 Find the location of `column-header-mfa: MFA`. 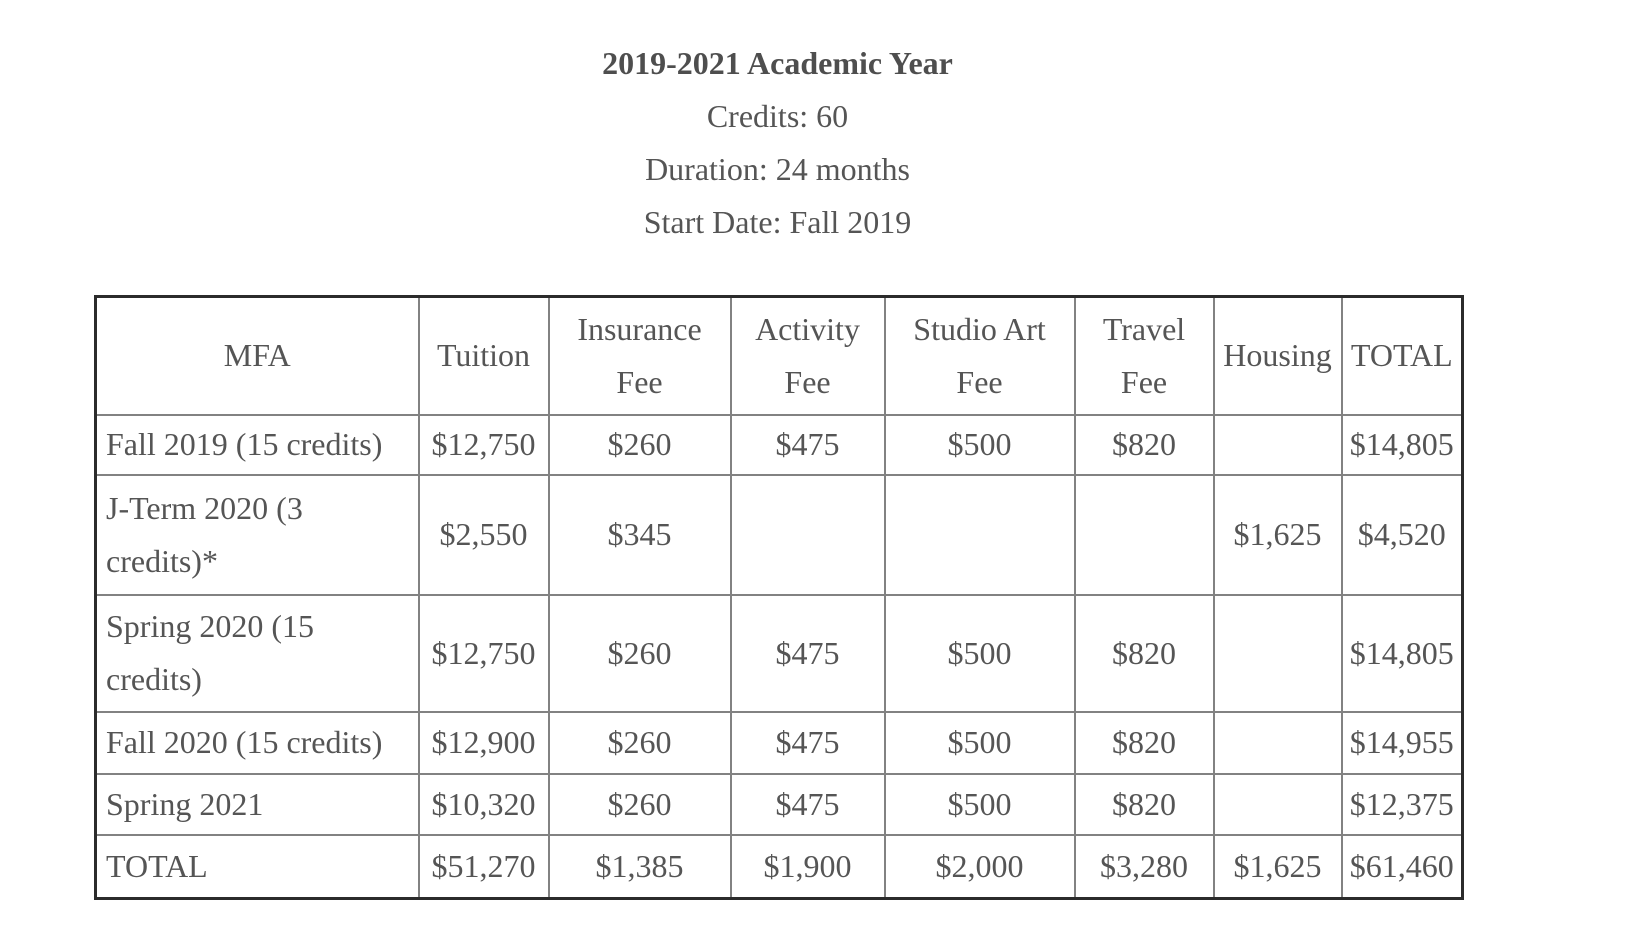

column-header-mfa: MFA is located at coordinates (257, 355).